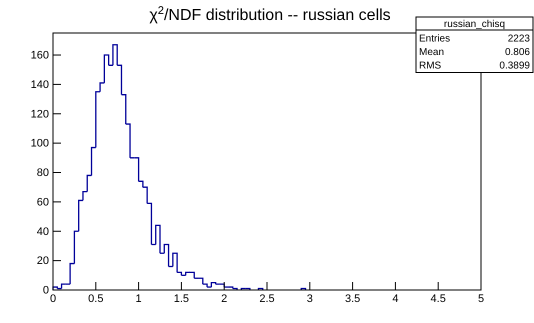 This screenshot has width=534, height=323. I want to click on x-tick-label: 2, so click(224, 298).